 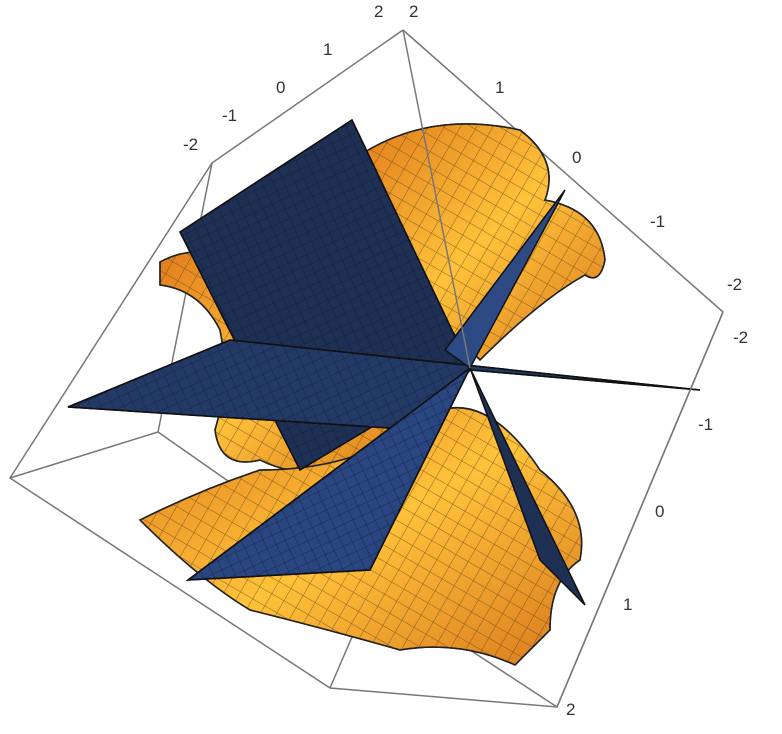 What do you see at coordinates (571, 709) in the screenshot?
I see `tick-c-4: 2` at bounding box center [571, 709].